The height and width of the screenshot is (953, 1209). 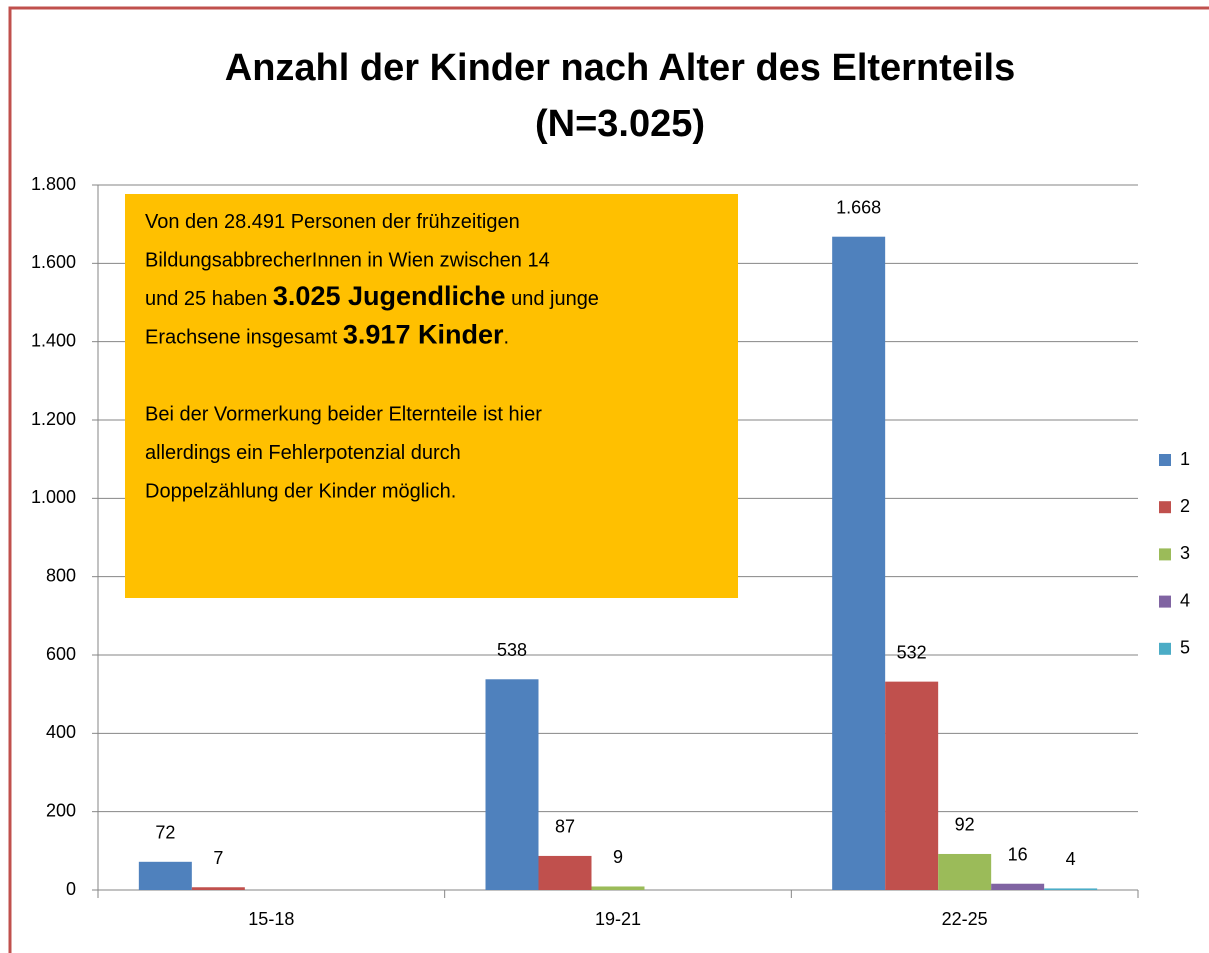 I want to click on legend-label: 5, so click(x=1185, y=648).